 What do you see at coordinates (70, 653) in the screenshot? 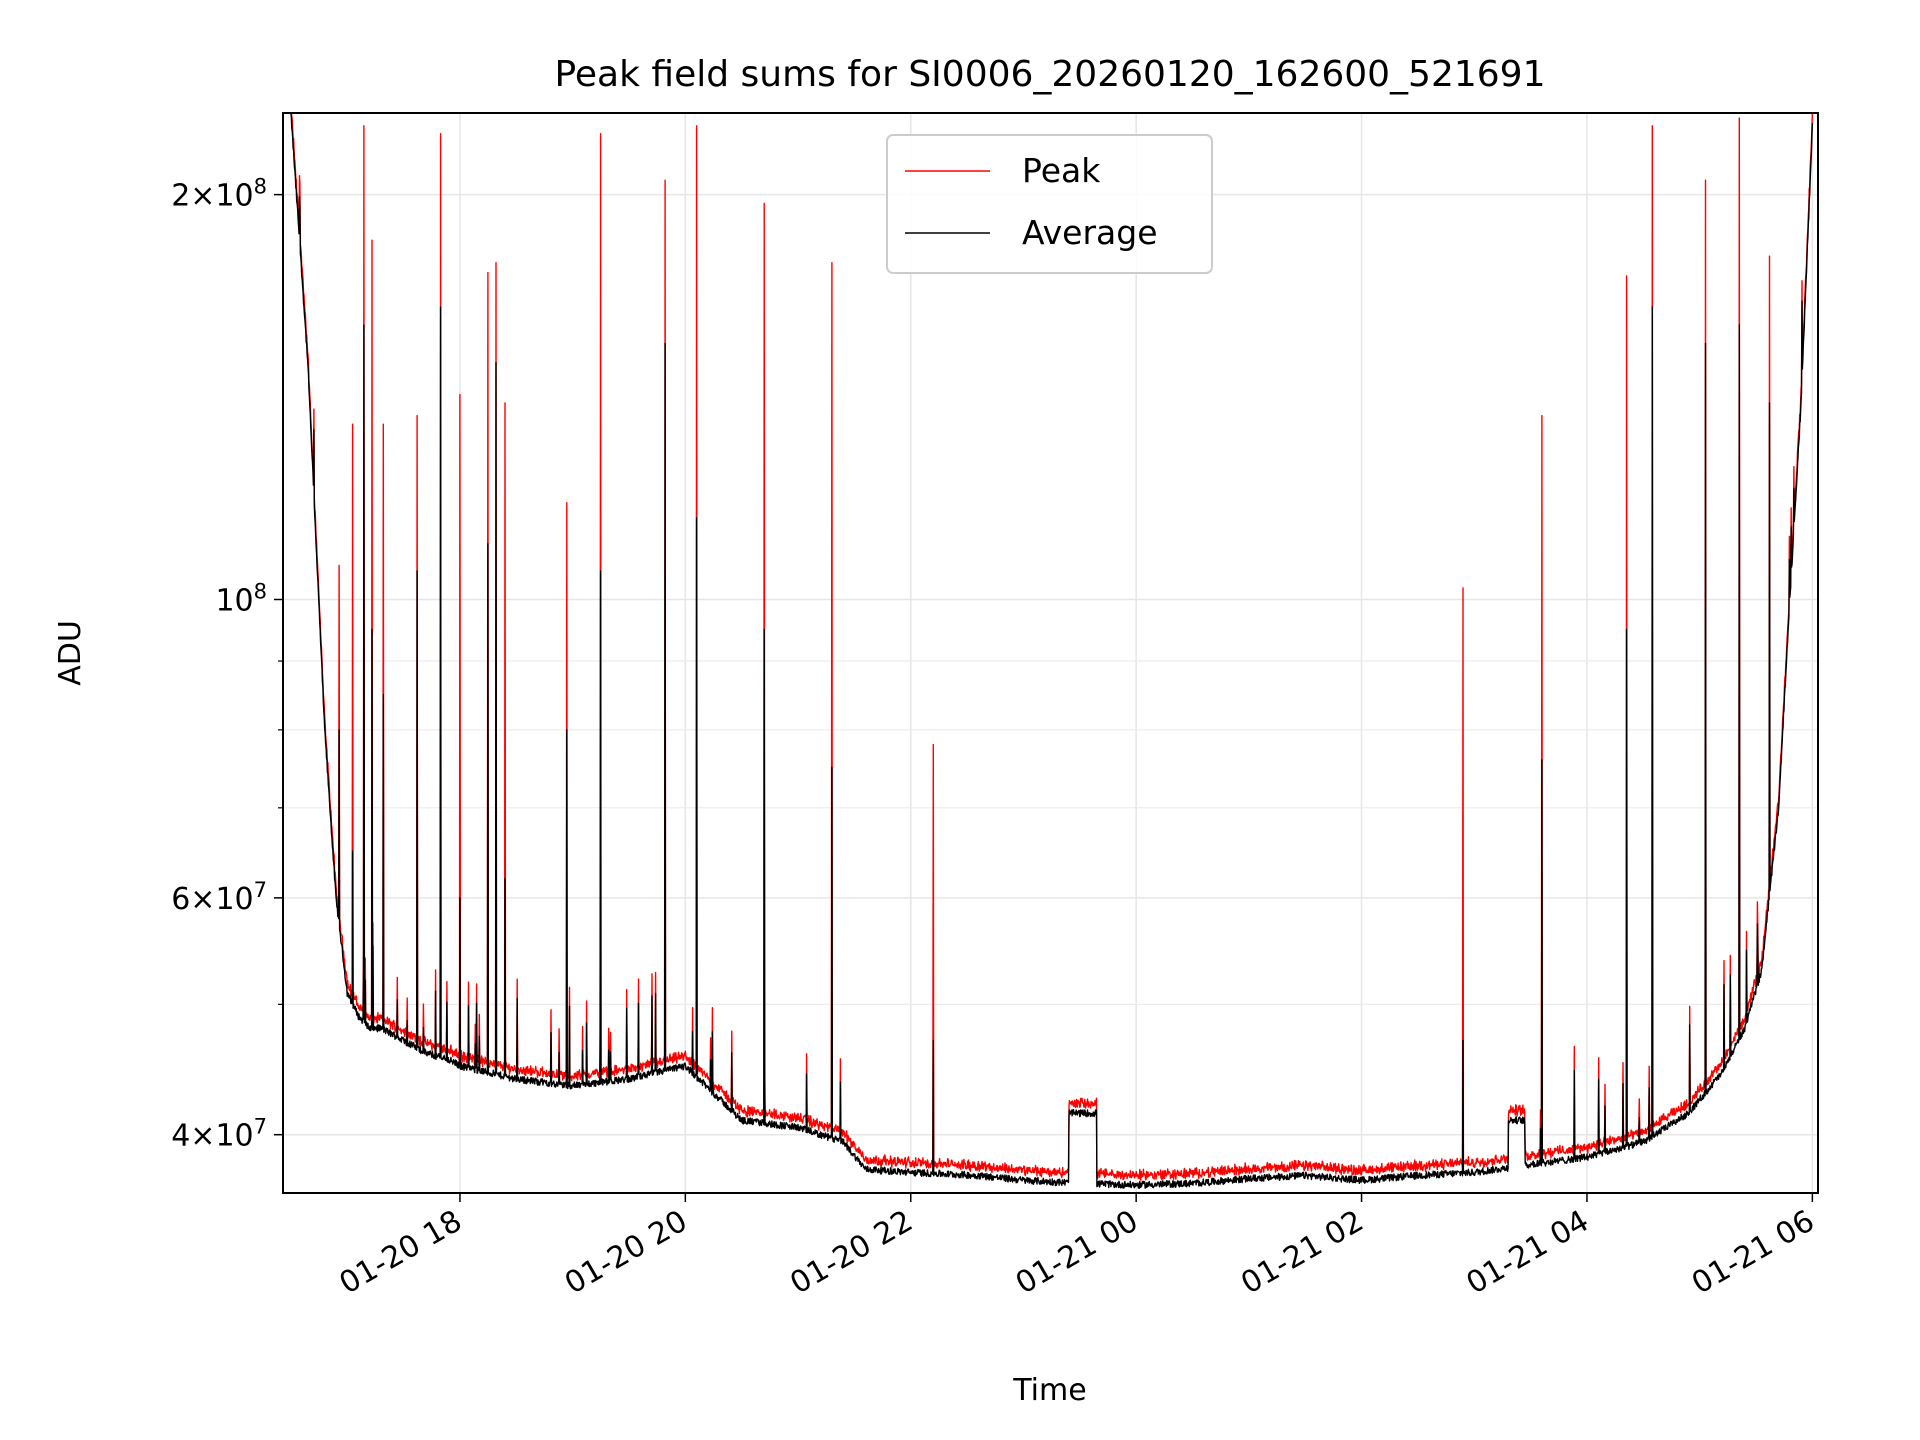
I see `y-axis-label: ADU` at bounding box center [70, 653].